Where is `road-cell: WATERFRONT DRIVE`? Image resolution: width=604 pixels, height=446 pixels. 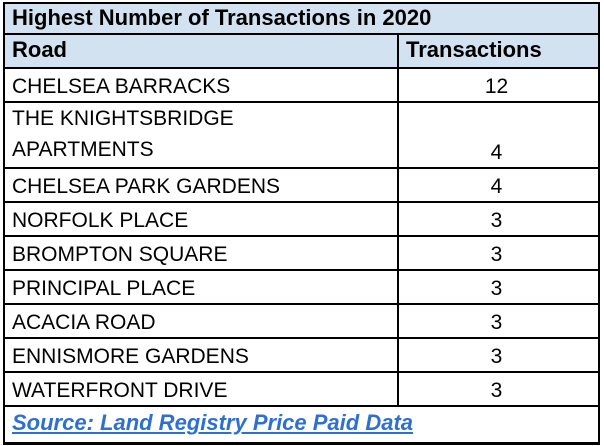
road-cell: WATERFRONT DRIVE is located at coordinates (201, 389).